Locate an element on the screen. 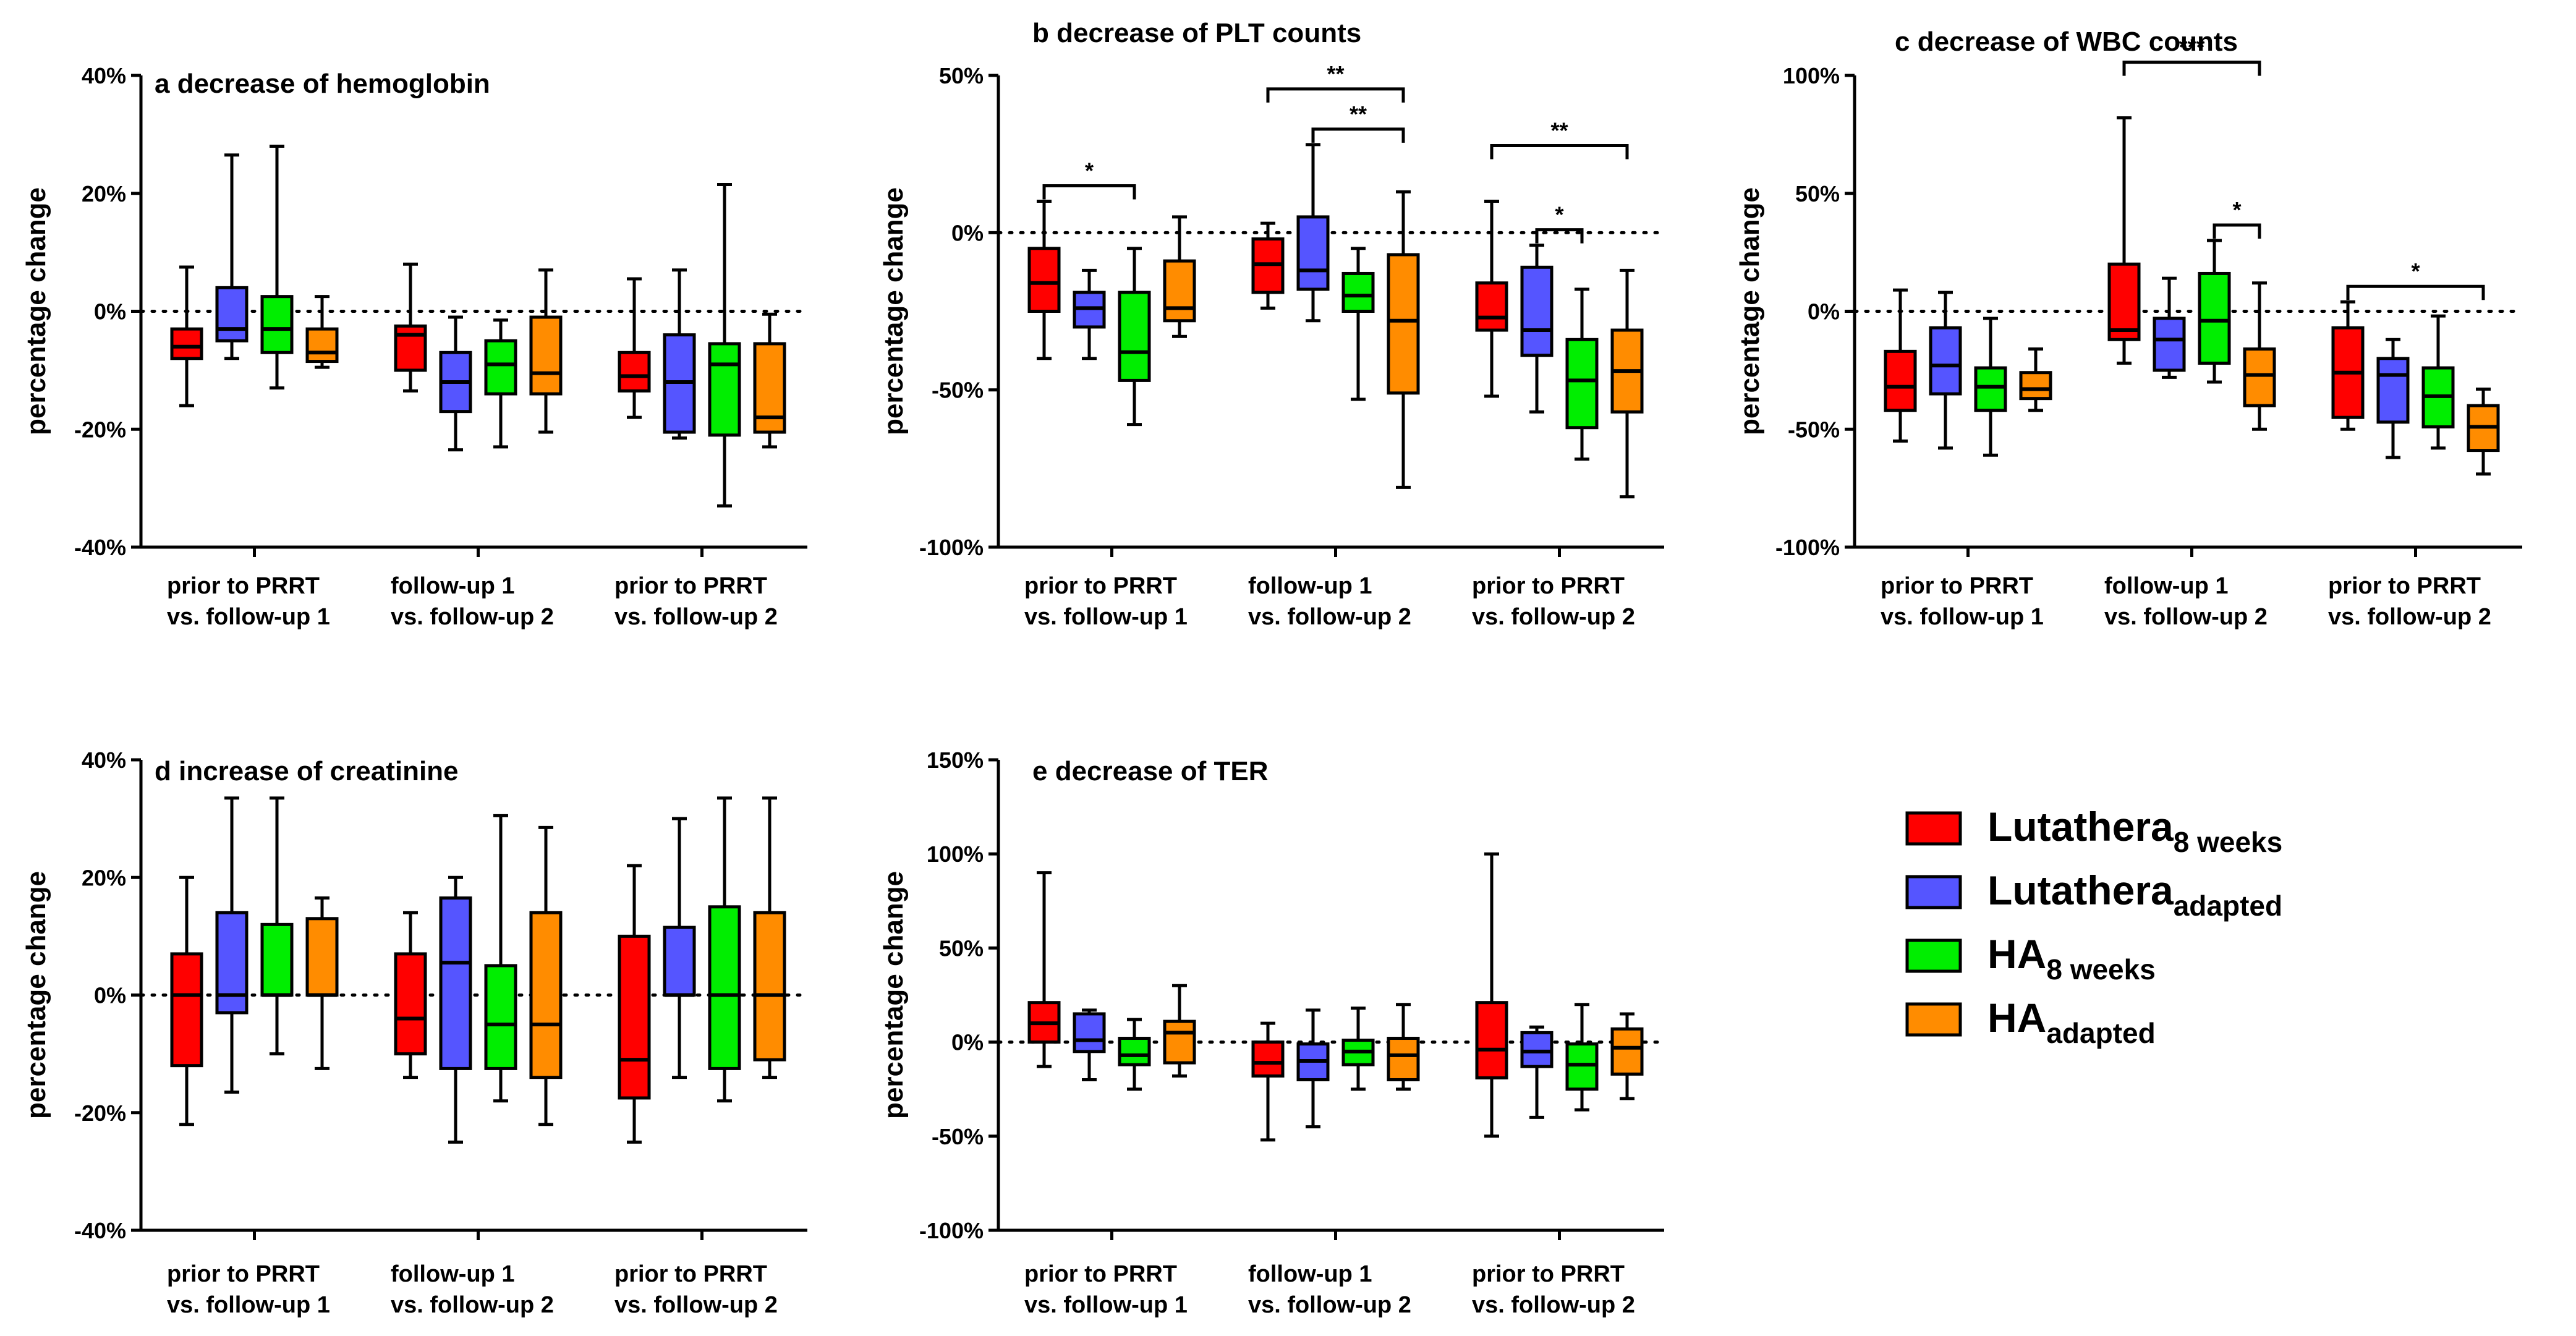  box-c-g3-s3 is located at coordinates (2438, 382).